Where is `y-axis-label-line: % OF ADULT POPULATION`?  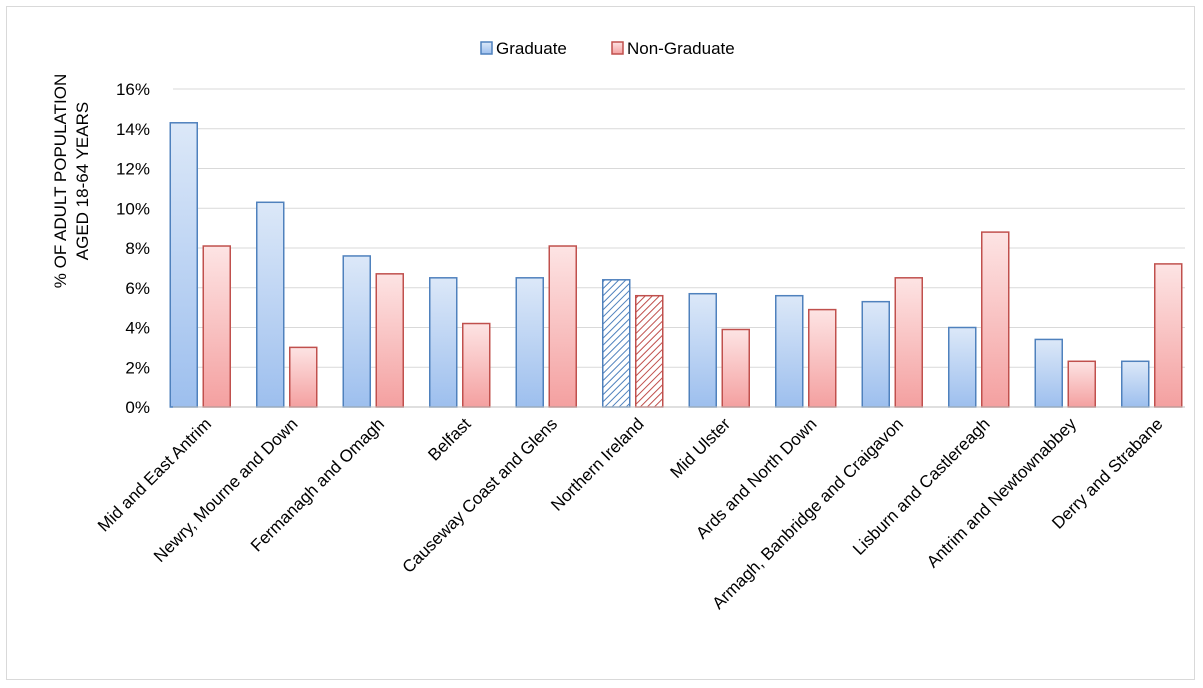
y-axis-label-line: % OF ADULT POPULATION is located at coordinates (60, 181).